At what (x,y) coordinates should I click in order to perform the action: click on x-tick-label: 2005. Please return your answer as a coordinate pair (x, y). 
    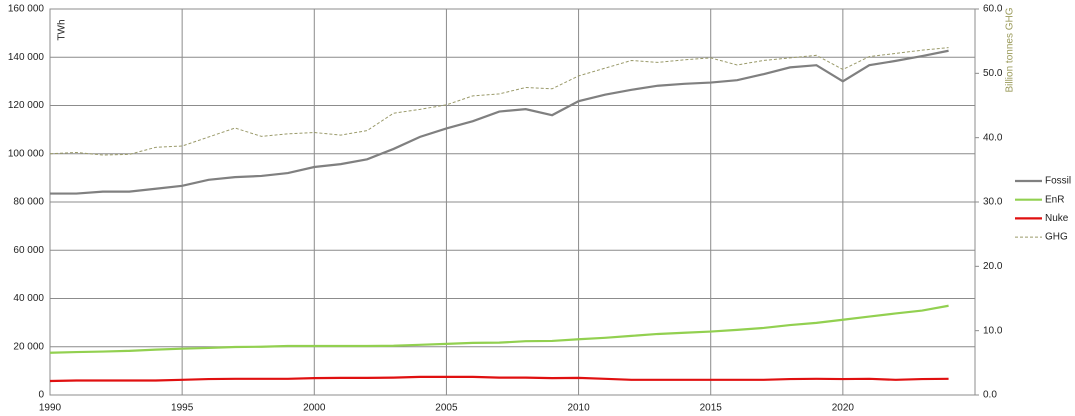
    Looking at the image, I should click on (446, 408).